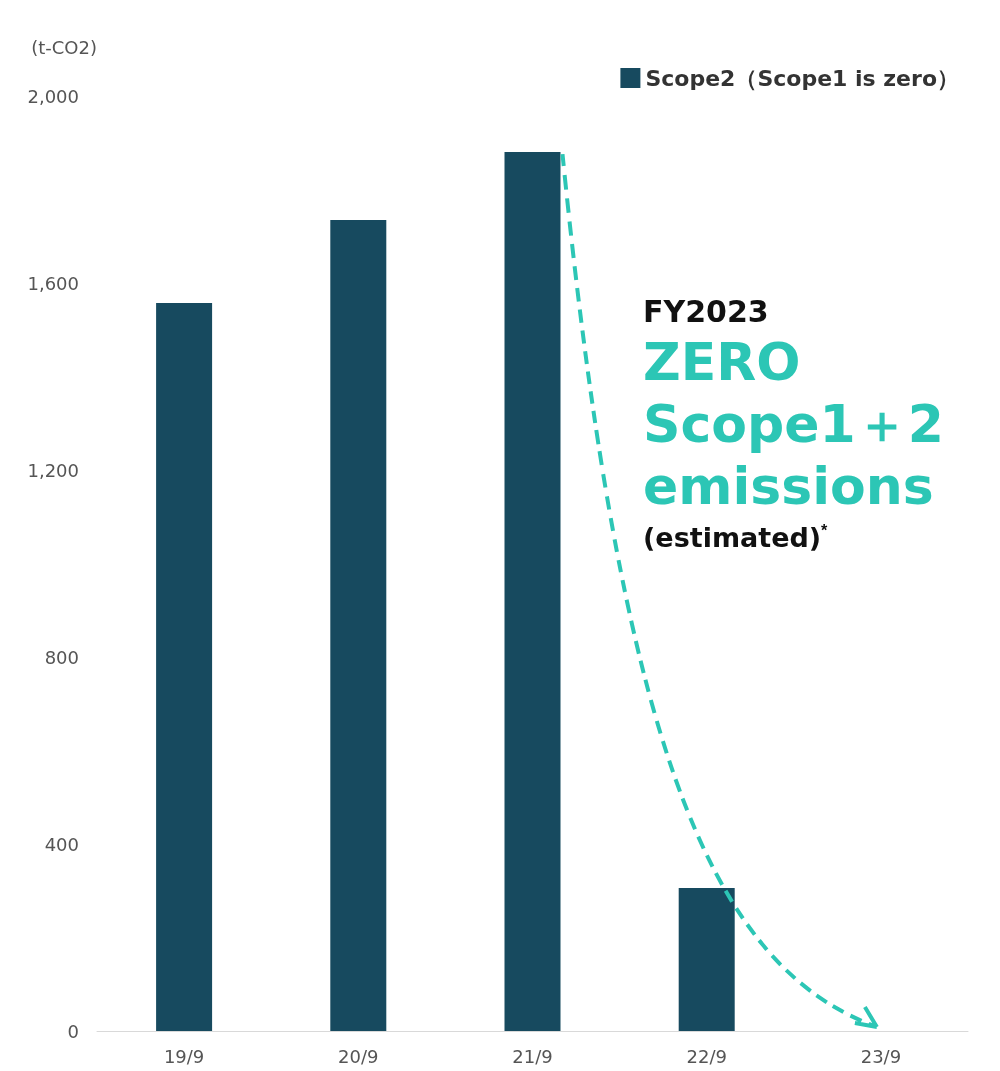 The width and height of the screenshot is (1000, 1071). What do you see at coordinates (53, 470) in the screenshot?
I see `y-tick-label: 1,200` at bounding box center [53, 470].